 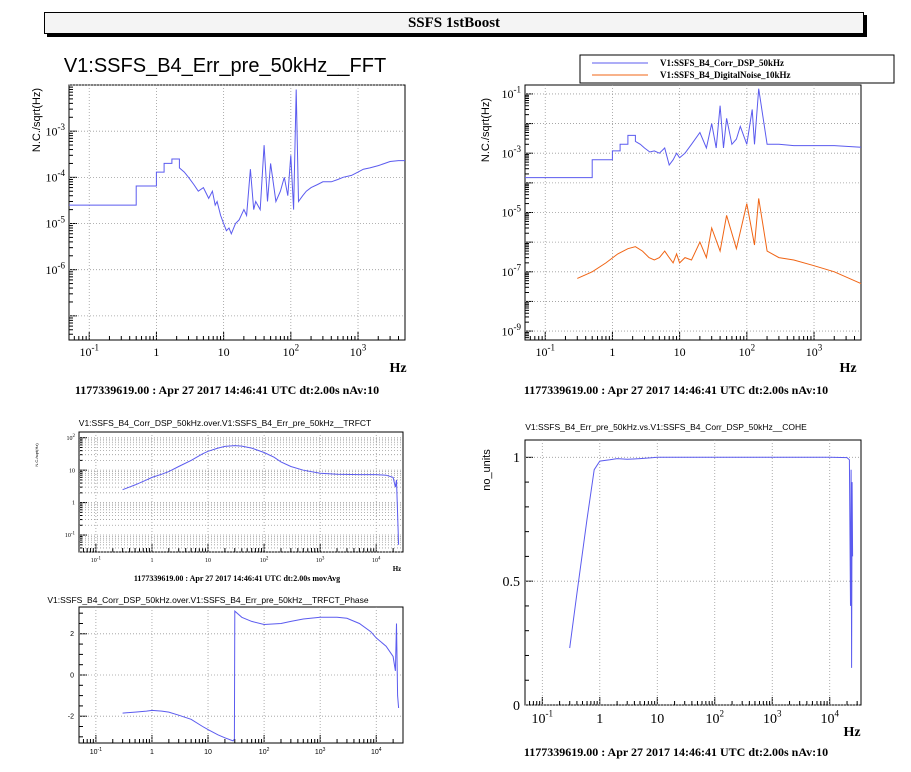 I want to click on cohe-frame, so click(x=693, y=572).